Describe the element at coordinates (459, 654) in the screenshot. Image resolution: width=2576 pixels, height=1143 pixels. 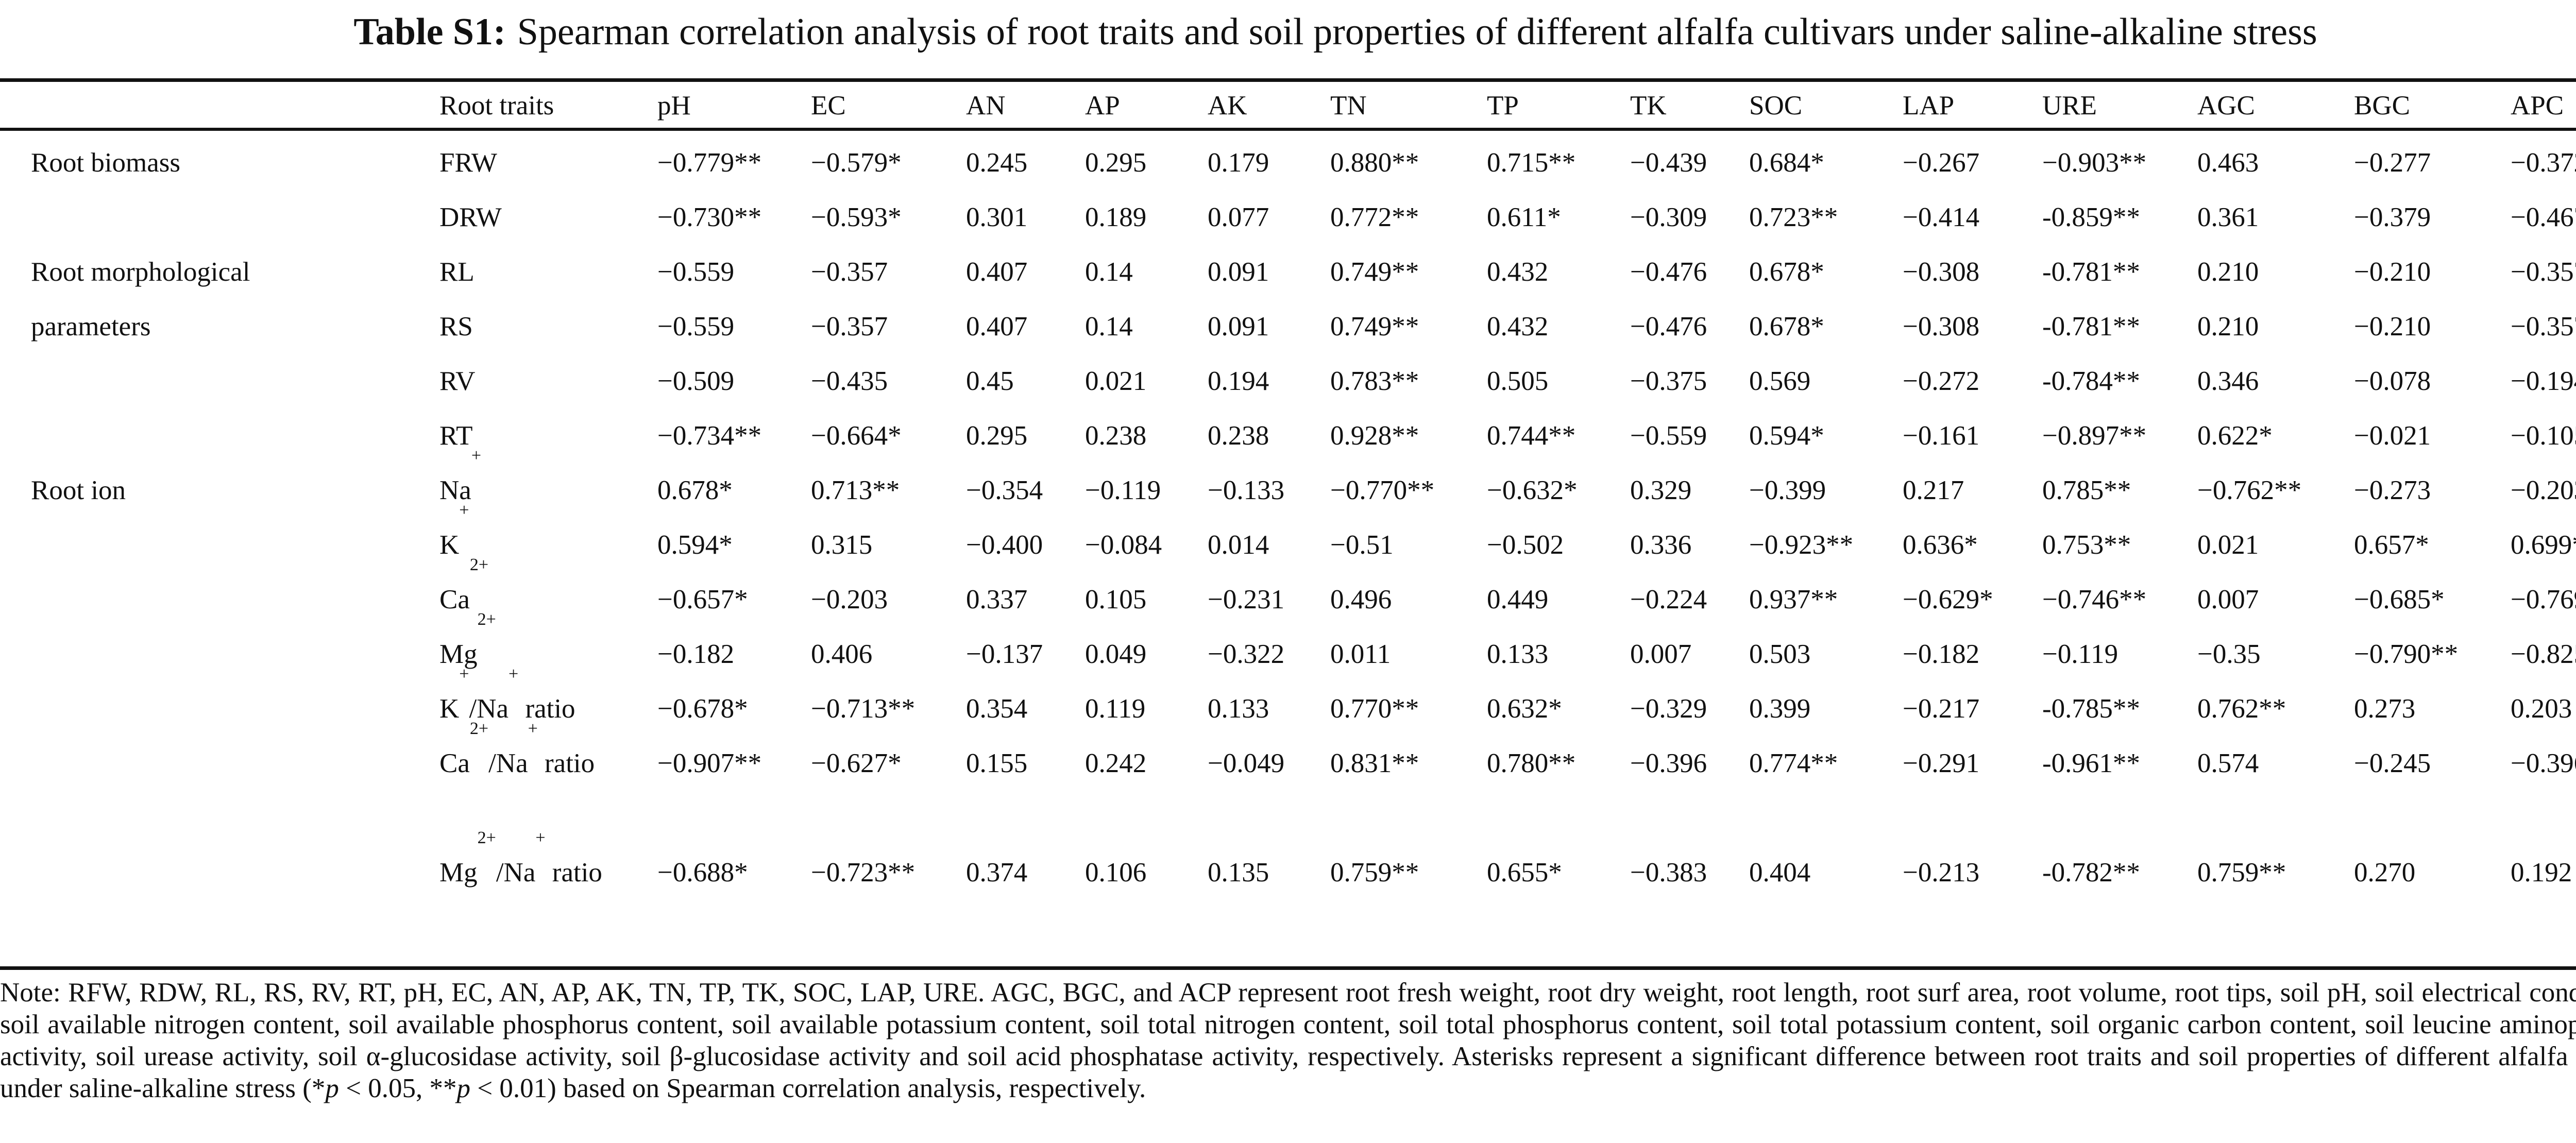
I see `trait-text: Mg` at that location.